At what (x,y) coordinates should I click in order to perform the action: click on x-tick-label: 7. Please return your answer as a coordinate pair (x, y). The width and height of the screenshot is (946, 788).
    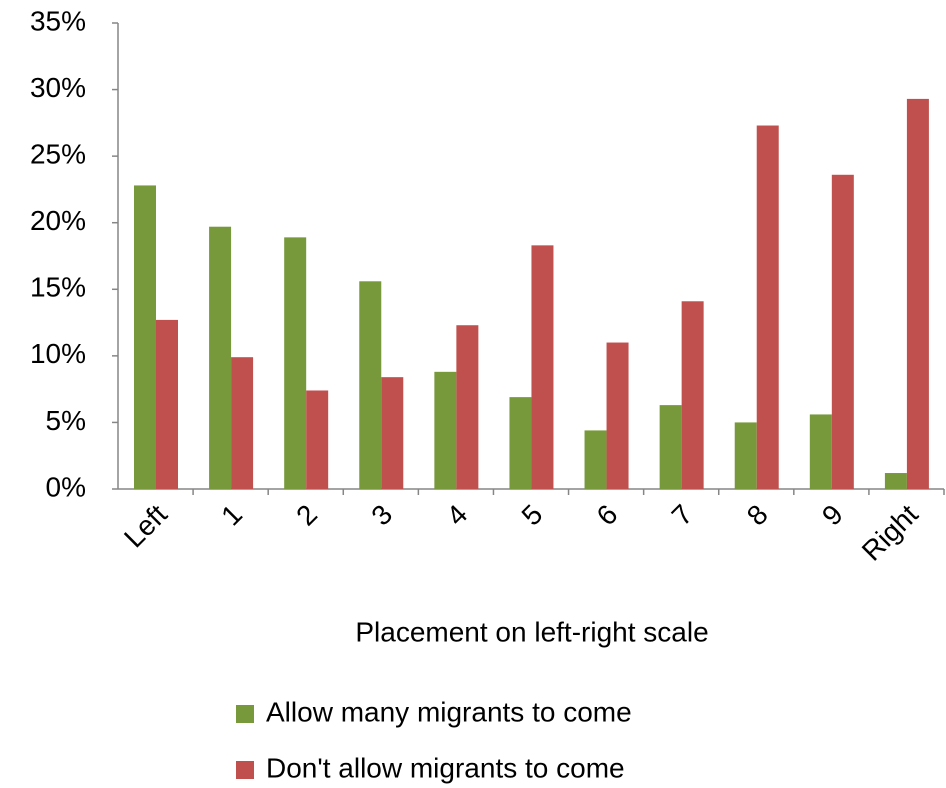
    Looking at the image, I should click on (682, 515).